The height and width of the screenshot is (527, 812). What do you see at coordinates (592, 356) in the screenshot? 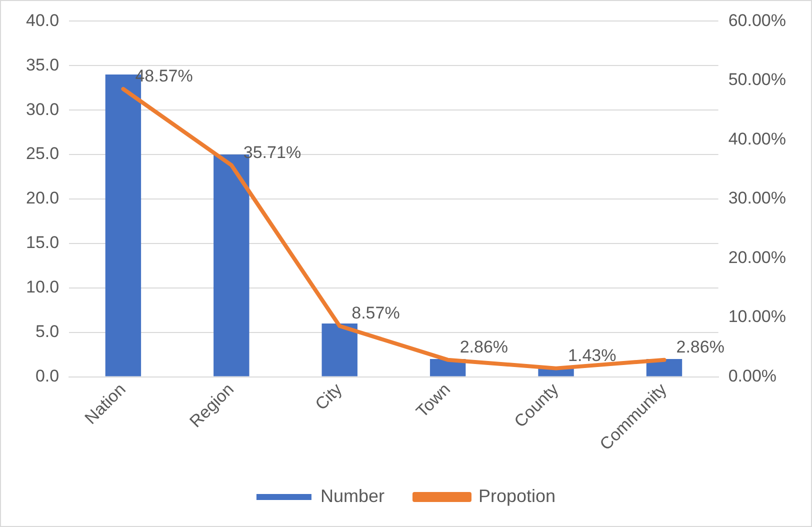
I see `data-label: 1.43%` at bounding box center [592, 356].